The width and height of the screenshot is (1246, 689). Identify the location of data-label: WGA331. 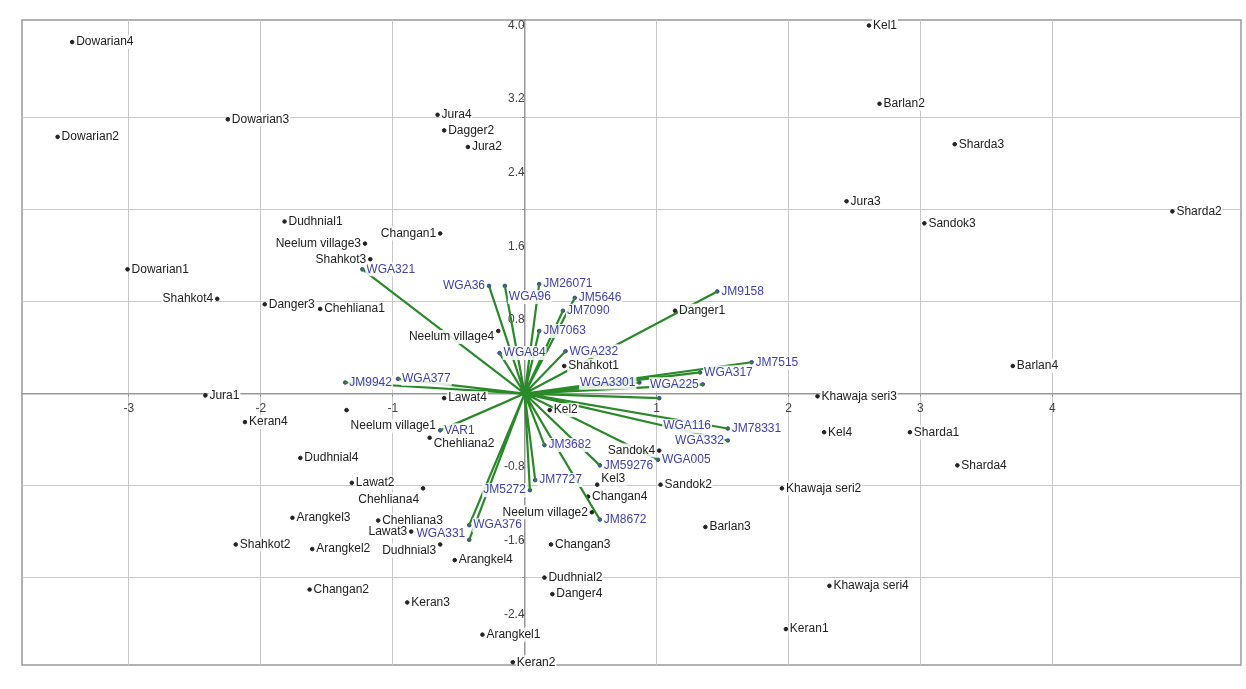
(441, 533).